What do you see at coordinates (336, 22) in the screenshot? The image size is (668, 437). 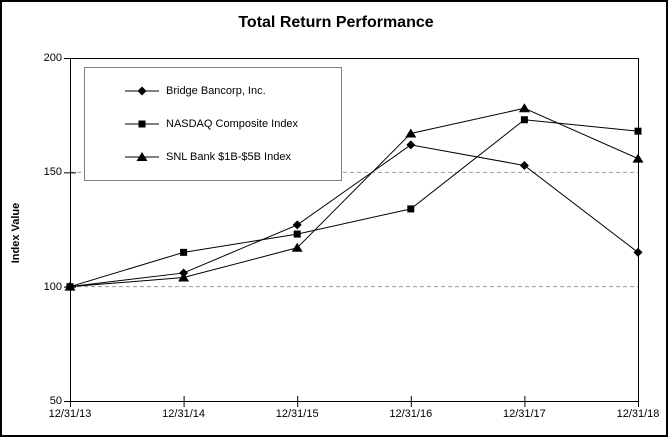 I see `chart-title: Total Return Performance` at bounding box center [336, 22].